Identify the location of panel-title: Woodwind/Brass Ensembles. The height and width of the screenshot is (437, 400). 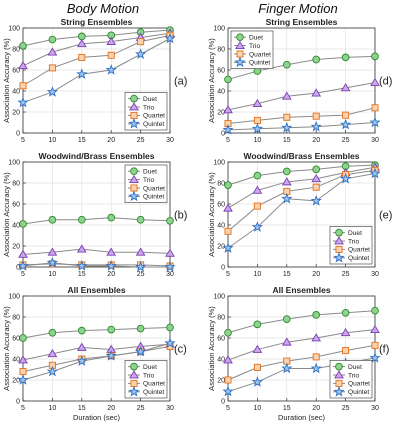
(96, 156).